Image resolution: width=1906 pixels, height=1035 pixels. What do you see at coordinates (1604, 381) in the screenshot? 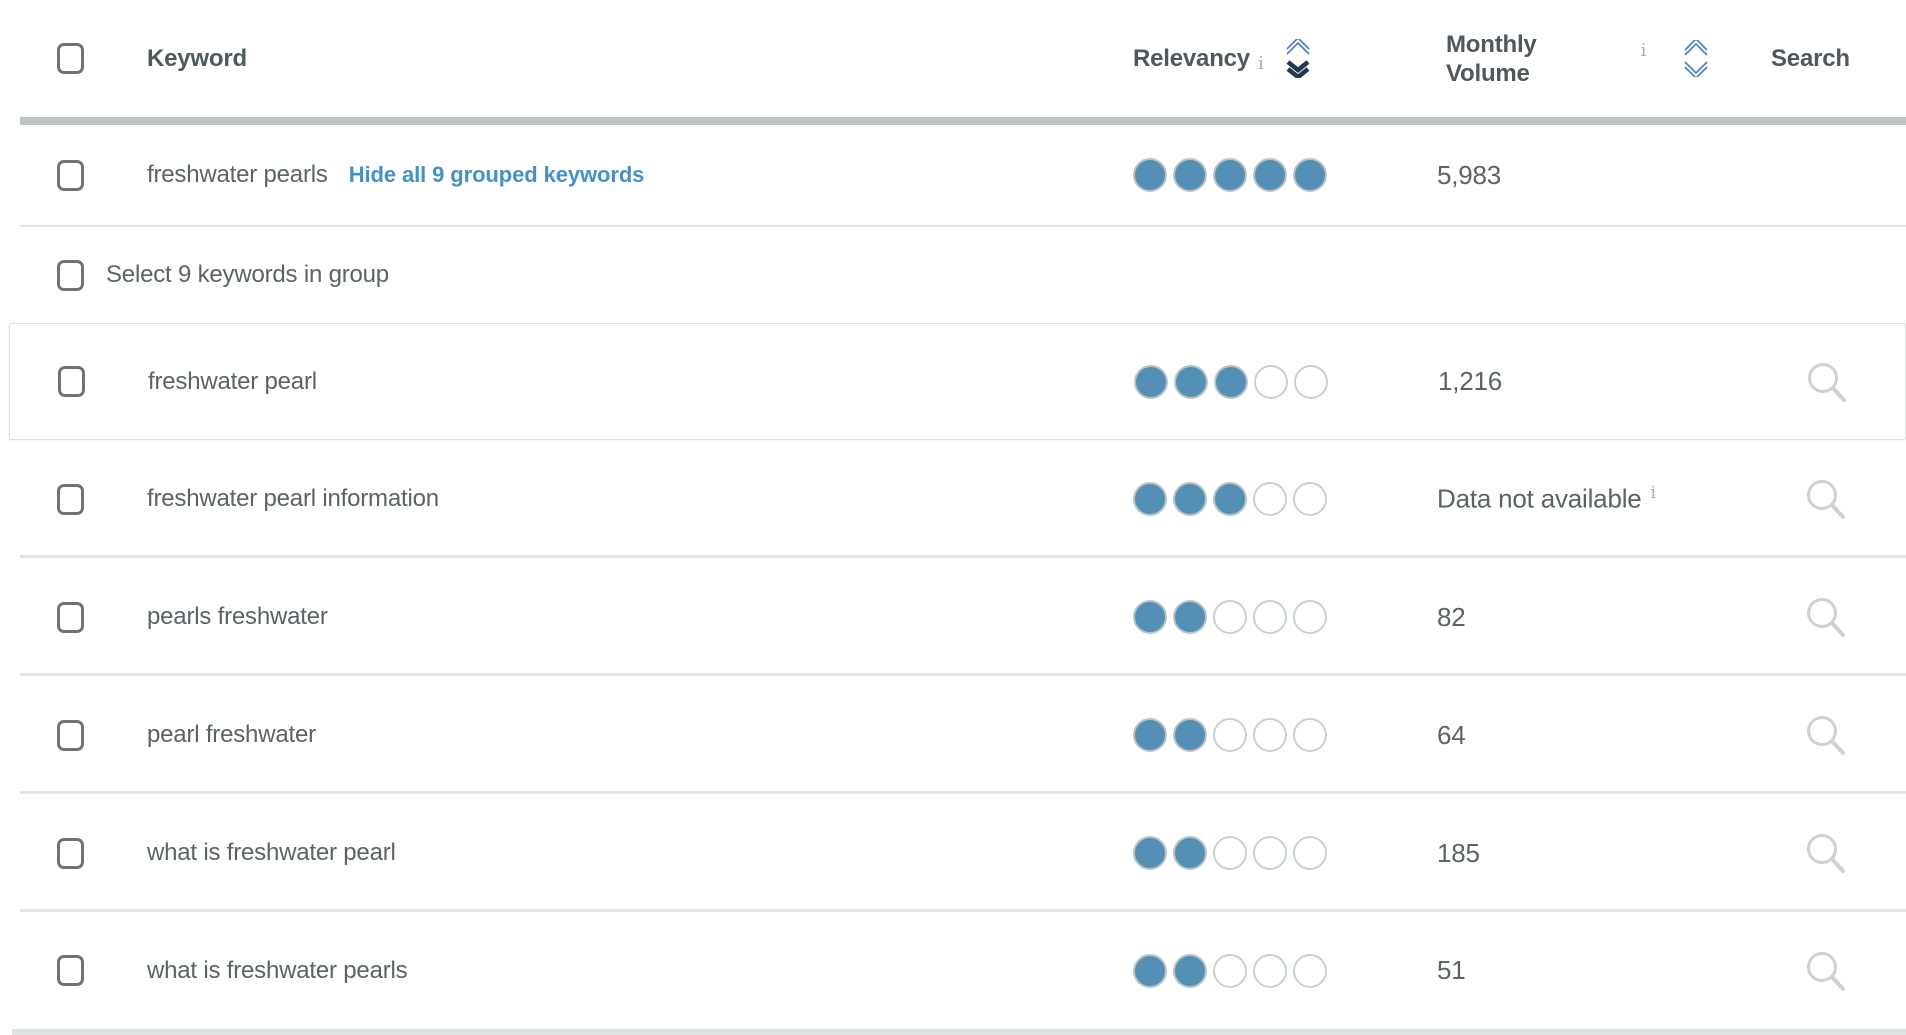
I see `volume-cell: 1,216` at bounding box center [1604, 381].